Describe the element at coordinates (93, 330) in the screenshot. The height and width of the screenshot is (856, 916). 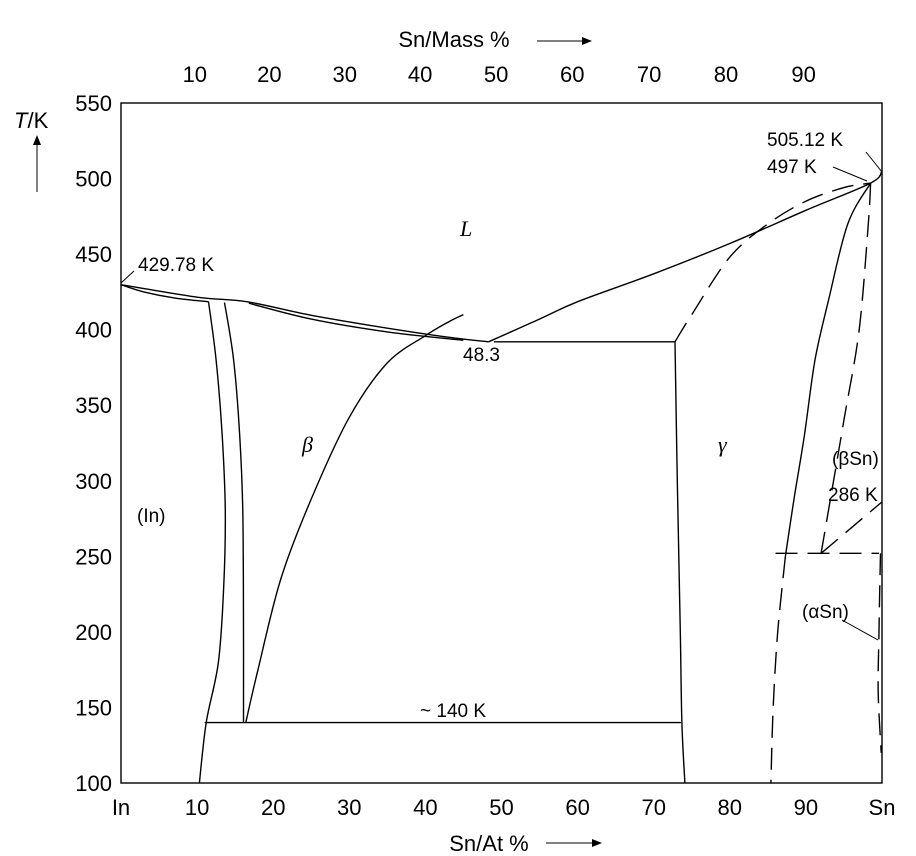
I see `left-tick-label: 400` at that location.